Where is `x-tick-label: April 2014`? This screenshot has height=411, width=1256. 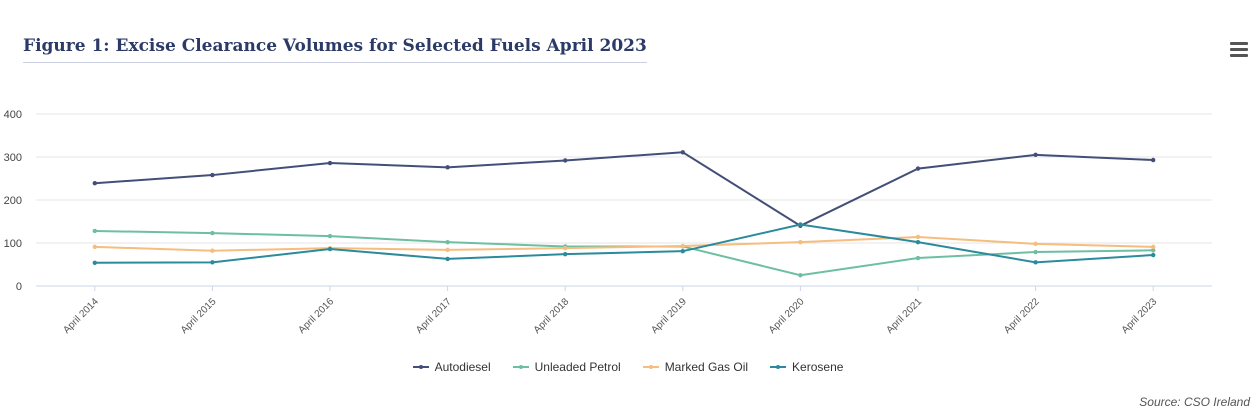 x-tick-label: April 2014 is located at coordinates (81, 316).